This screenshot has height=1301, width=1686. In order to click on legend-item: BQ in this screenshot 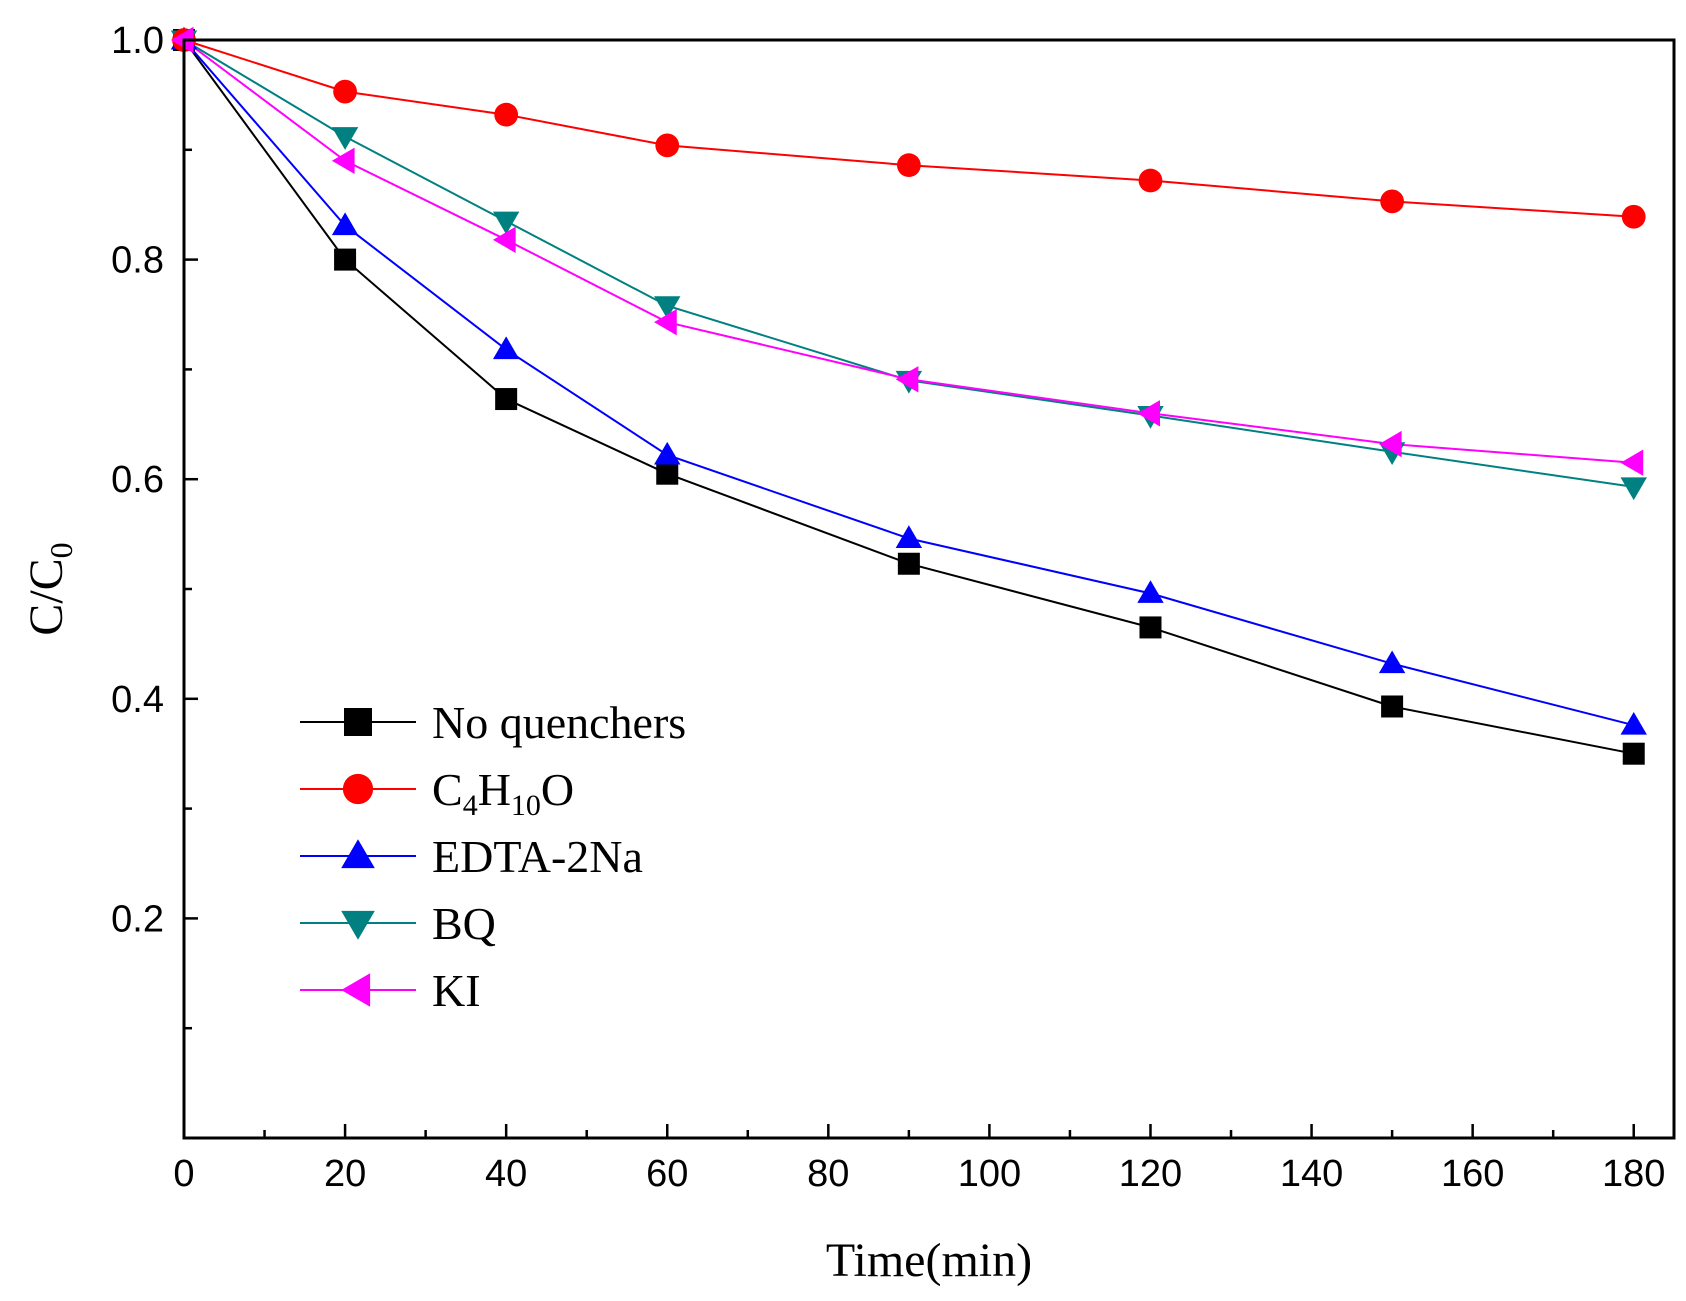, I will do `click(398, 923)`.